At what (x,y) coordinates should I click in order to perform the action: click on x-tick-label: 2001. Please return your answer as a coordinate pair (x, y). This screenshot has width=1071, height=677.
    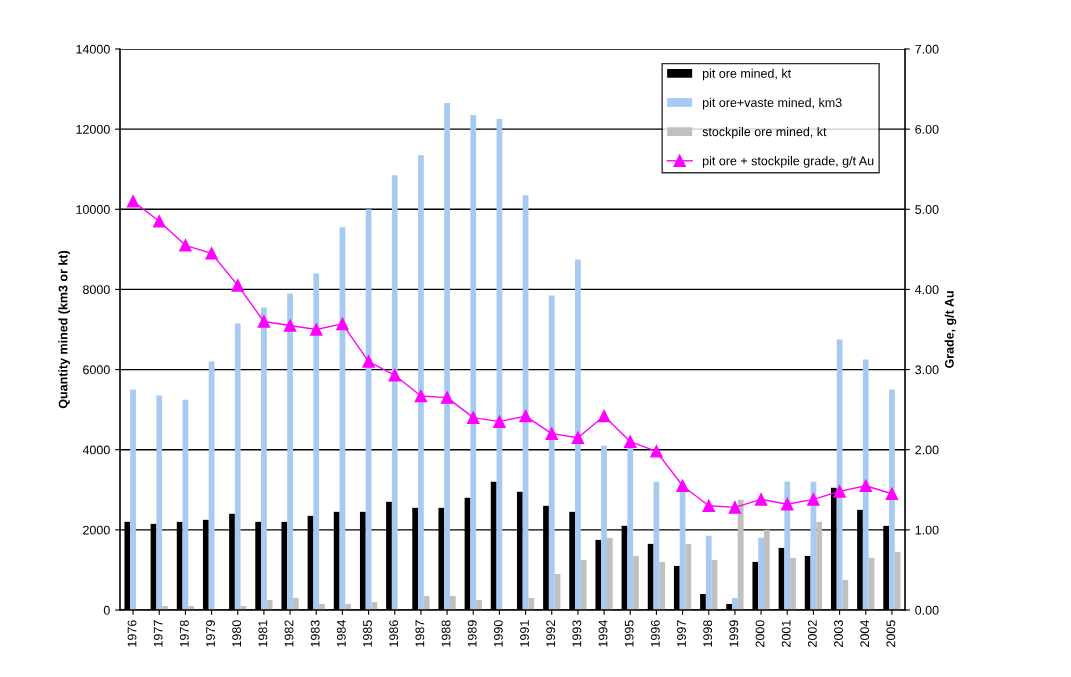
    Looking at the image, I should click on (786, 633).